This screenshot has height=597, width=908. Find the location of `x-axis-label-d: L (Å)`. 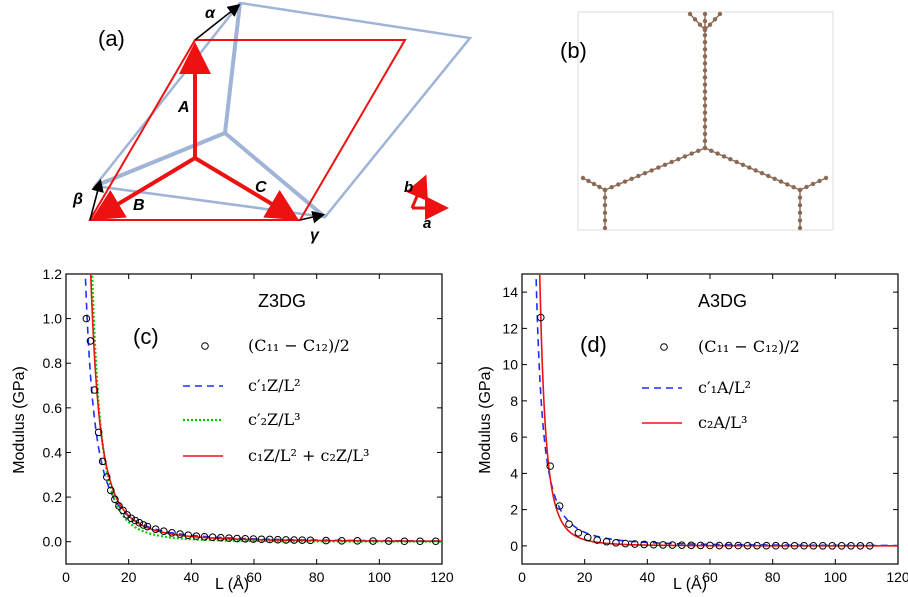

x-axis-label-d: L (Å) is located at coordinates (690, 583).